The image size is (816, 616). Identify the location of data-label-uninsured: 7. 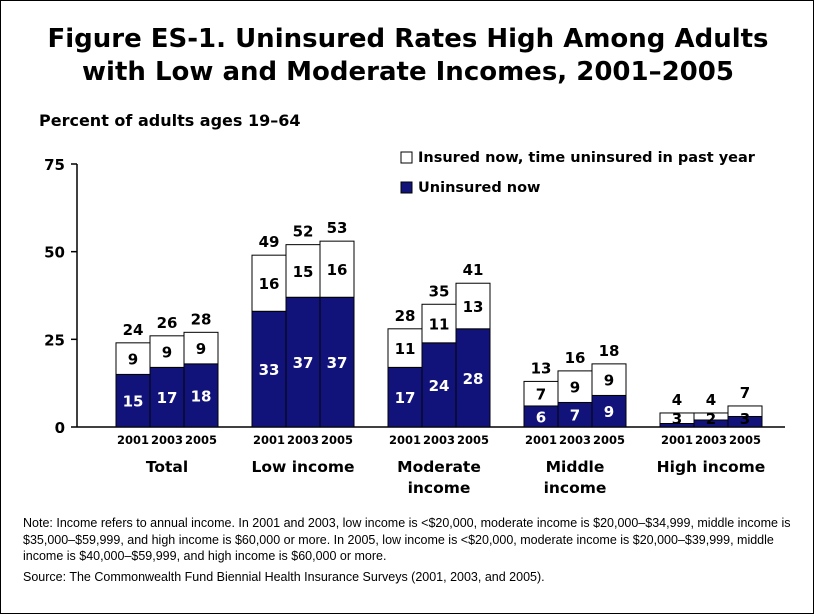
(575, 416).